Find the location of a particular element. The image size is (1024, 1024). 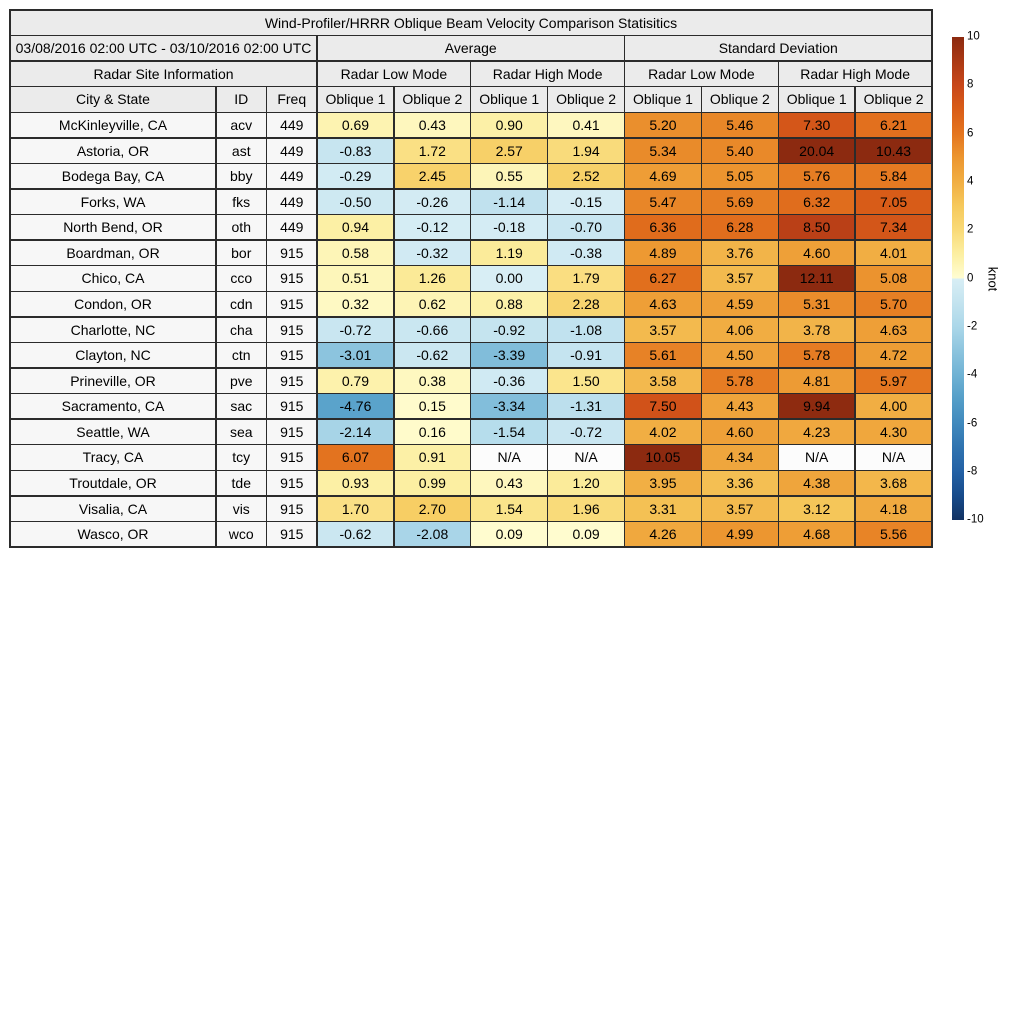

value-cell: 3.68 is located at coordinates (893, 483).